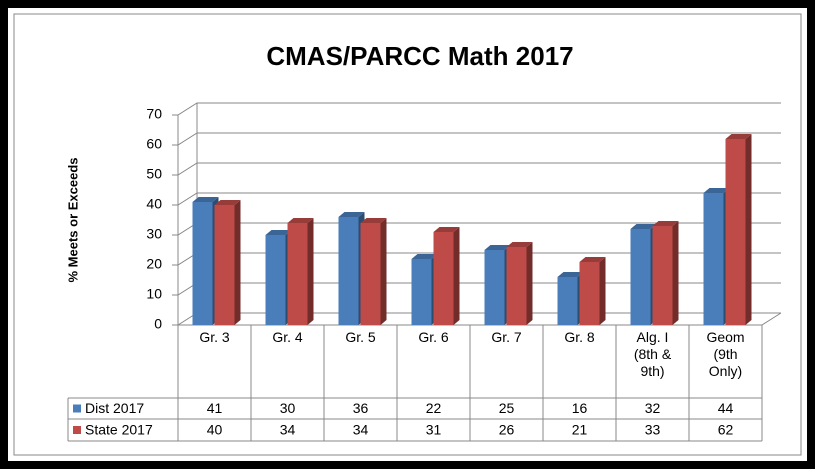 The height and width of the screenshot is (469, 815). I want to click on y-tick-label: 0, so click(158, 324).